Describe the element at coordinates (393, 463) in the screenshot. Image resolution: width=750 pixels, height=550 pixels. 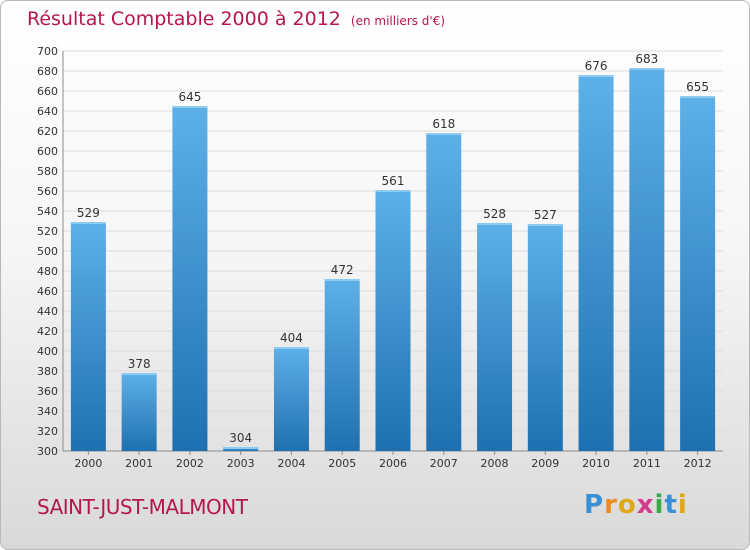
I see `x-tick-label: 2006` at that location.